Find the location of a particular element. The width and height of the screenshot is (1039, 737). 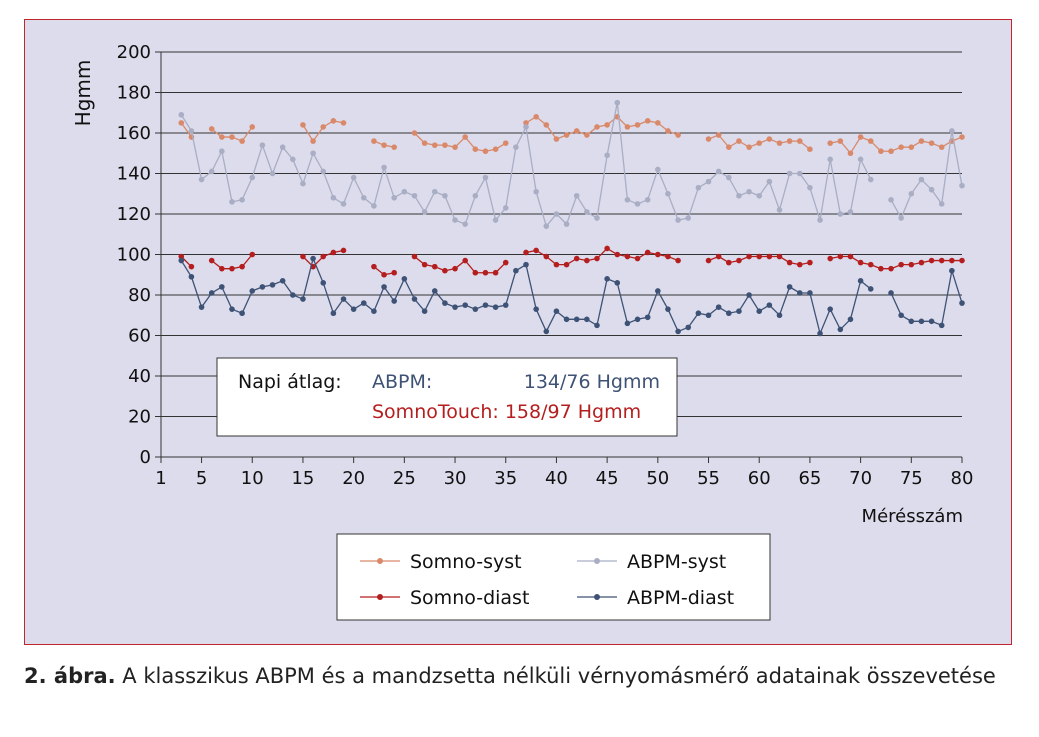

x-tick-label: 40 is located at coordinates (556, 478).